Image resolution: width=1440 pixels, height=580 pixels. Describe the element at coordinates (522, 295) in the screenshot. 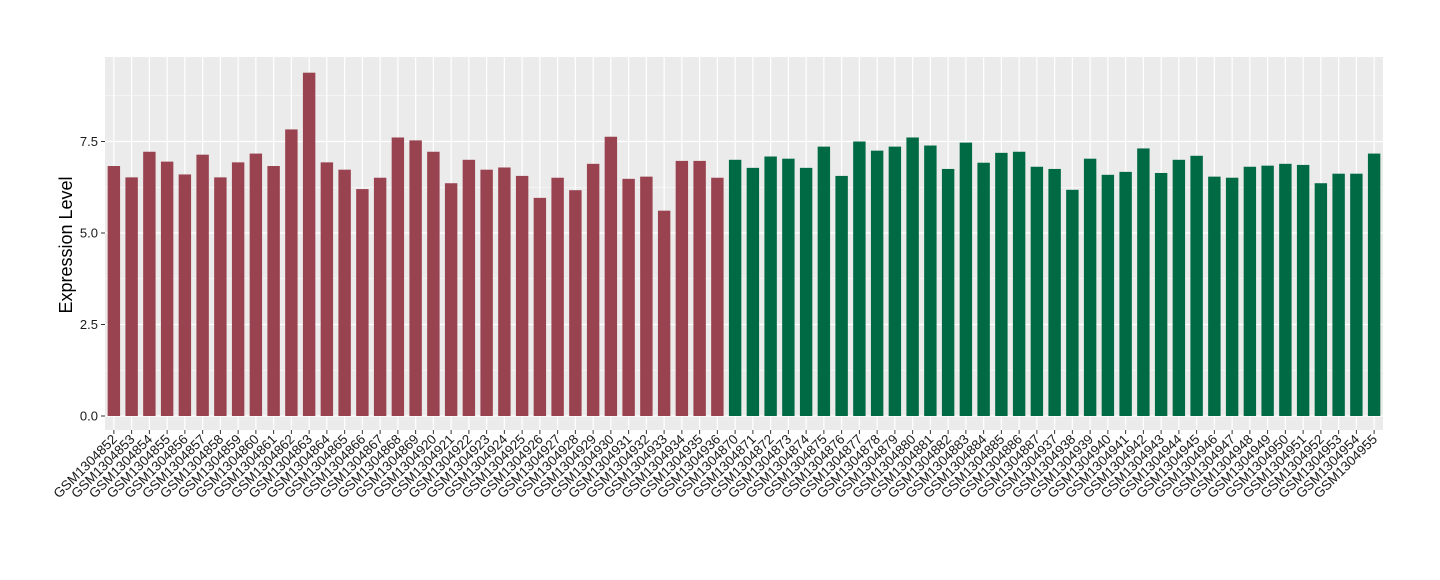

I see `bar-GSM1304925` at that location.